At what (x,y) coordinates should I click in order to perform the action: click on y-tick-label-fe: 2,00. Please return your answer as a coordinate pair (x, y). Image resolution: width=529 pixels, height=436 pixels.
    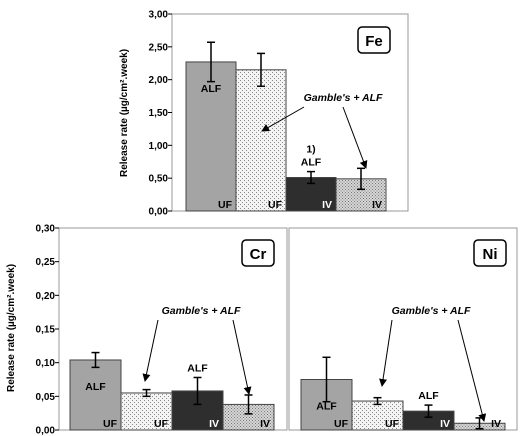
    Looking at the image, I should click on (159, 80).